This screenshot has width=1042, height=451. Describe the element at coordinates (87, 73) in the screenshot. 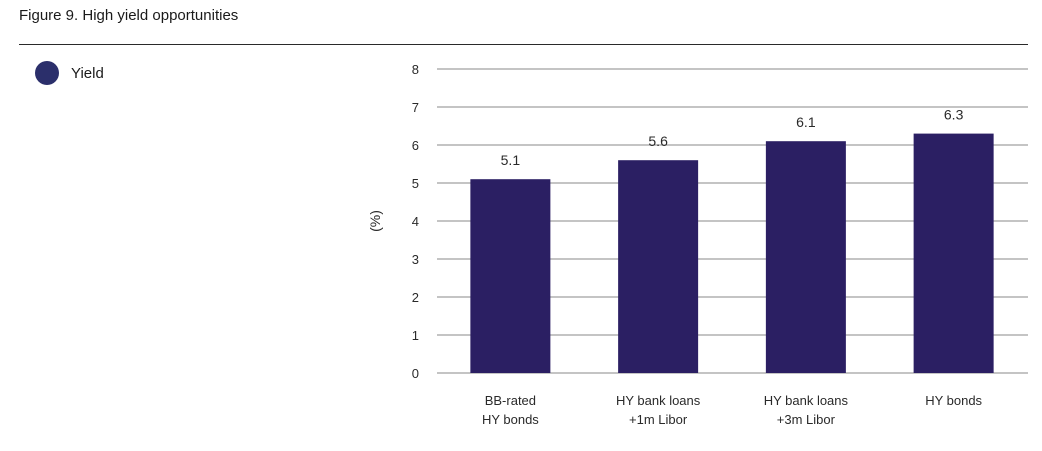

I see `legend-label-yield: Yield` at that location.